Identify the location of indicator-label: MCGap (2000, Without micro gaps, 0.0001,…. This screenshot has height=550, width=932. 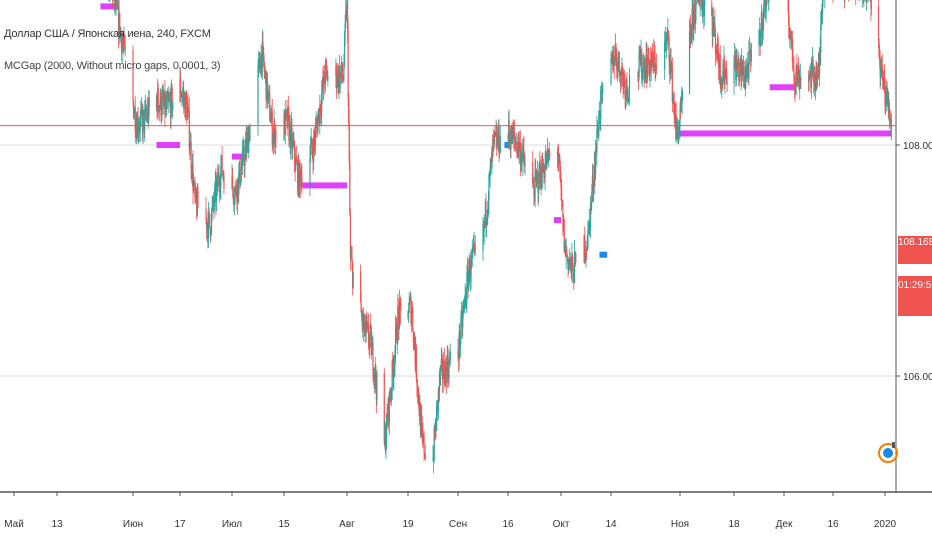
(112, 66).